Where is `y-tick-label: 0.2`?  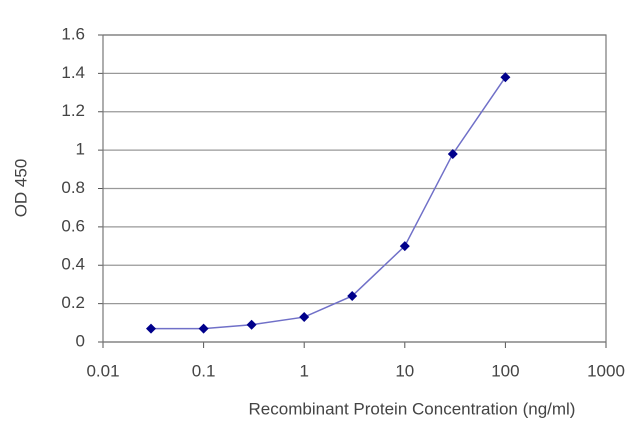 y-tick-label: 0.2 is located at coordinates (73, 302).